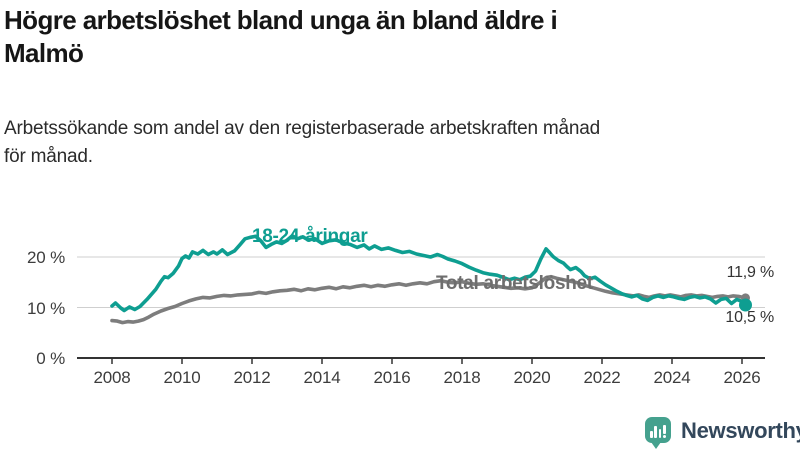 This screenshot has height=450, width=800. Describe the element at coordinates (750, 272) in the screenshot. I see `end-value-label-total: 11,9 %` at that location.